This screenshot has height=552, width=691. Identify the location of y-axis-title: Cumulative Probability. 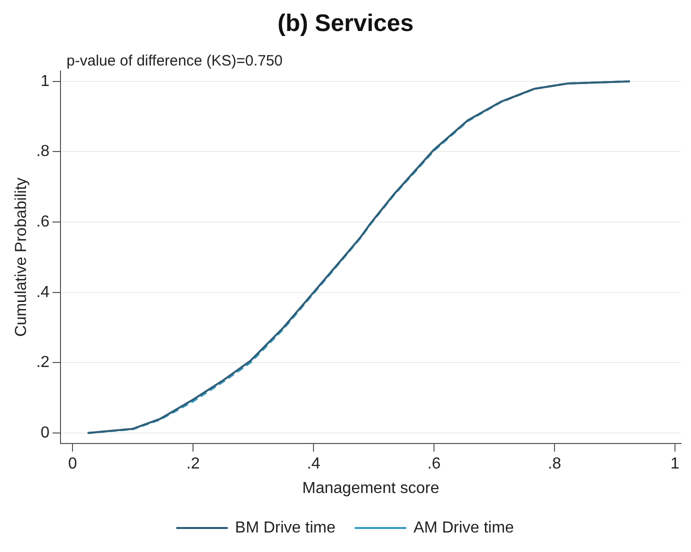
(21, 257).